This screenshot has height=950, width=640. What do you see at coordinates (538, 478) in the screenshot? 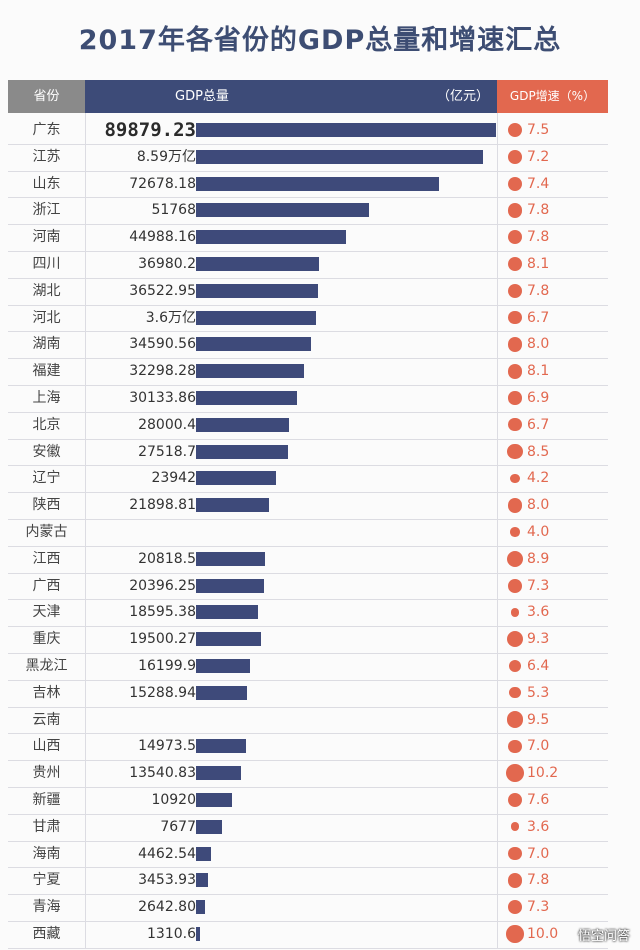
I see `growth-value-label: 4.2` at bounding box center [538, 478].